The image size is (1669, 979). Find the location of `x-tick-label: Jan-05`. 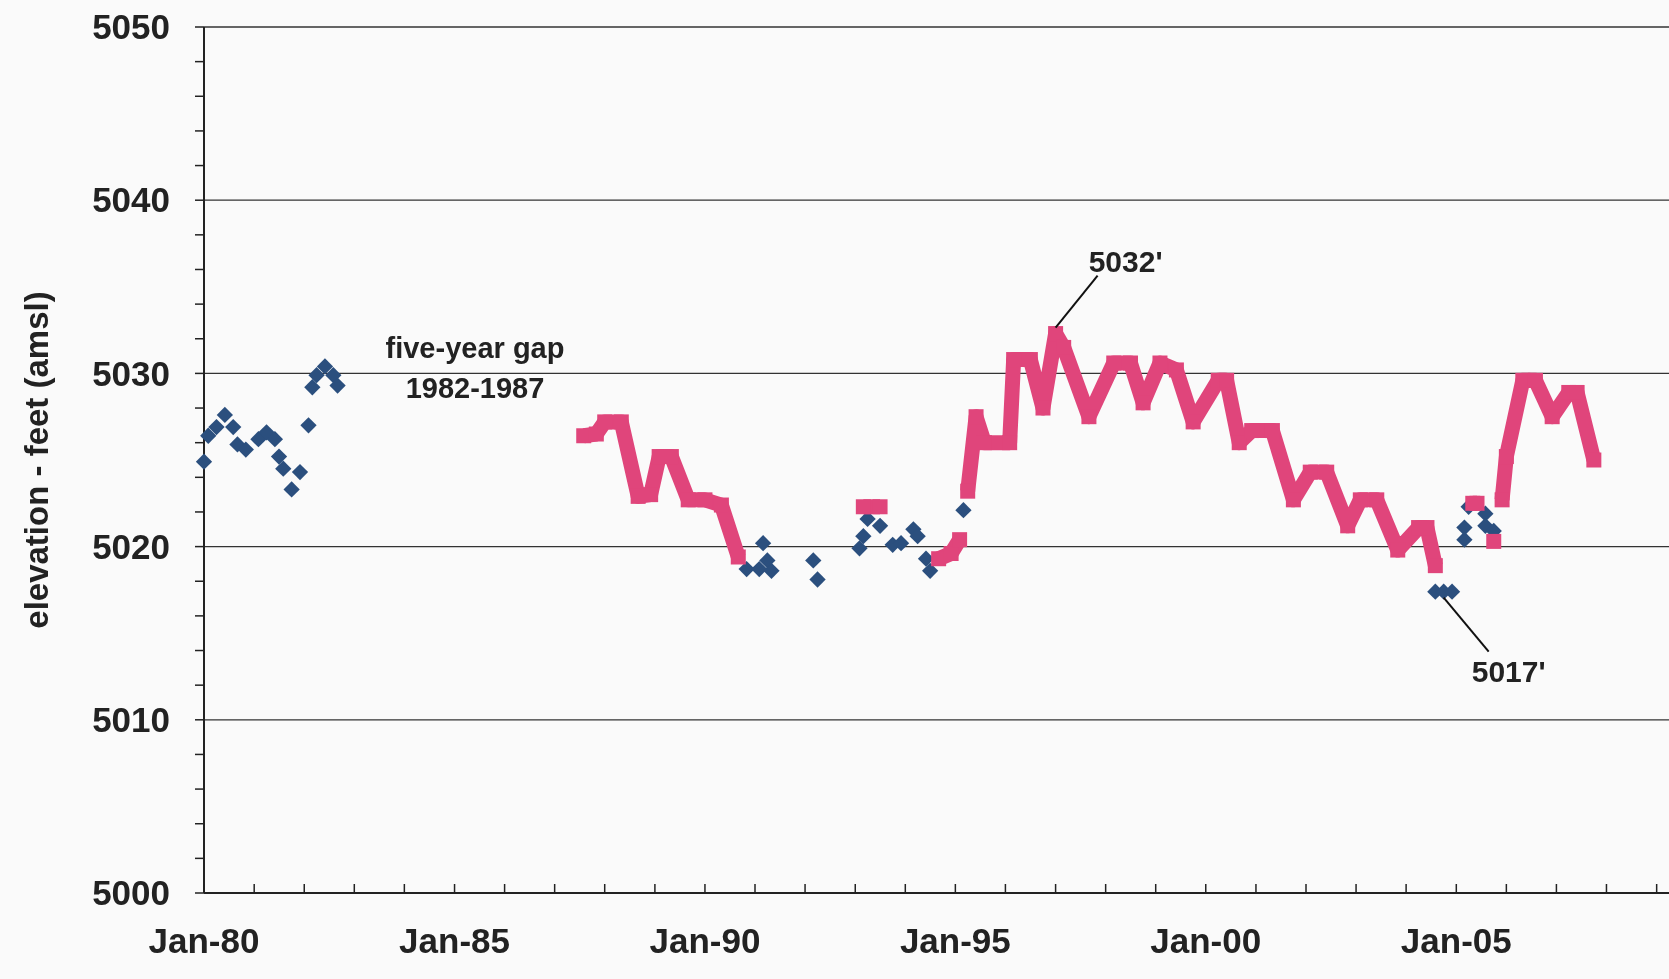

x-tick-label: Jan-05 is located at coordinates (1456, 940).